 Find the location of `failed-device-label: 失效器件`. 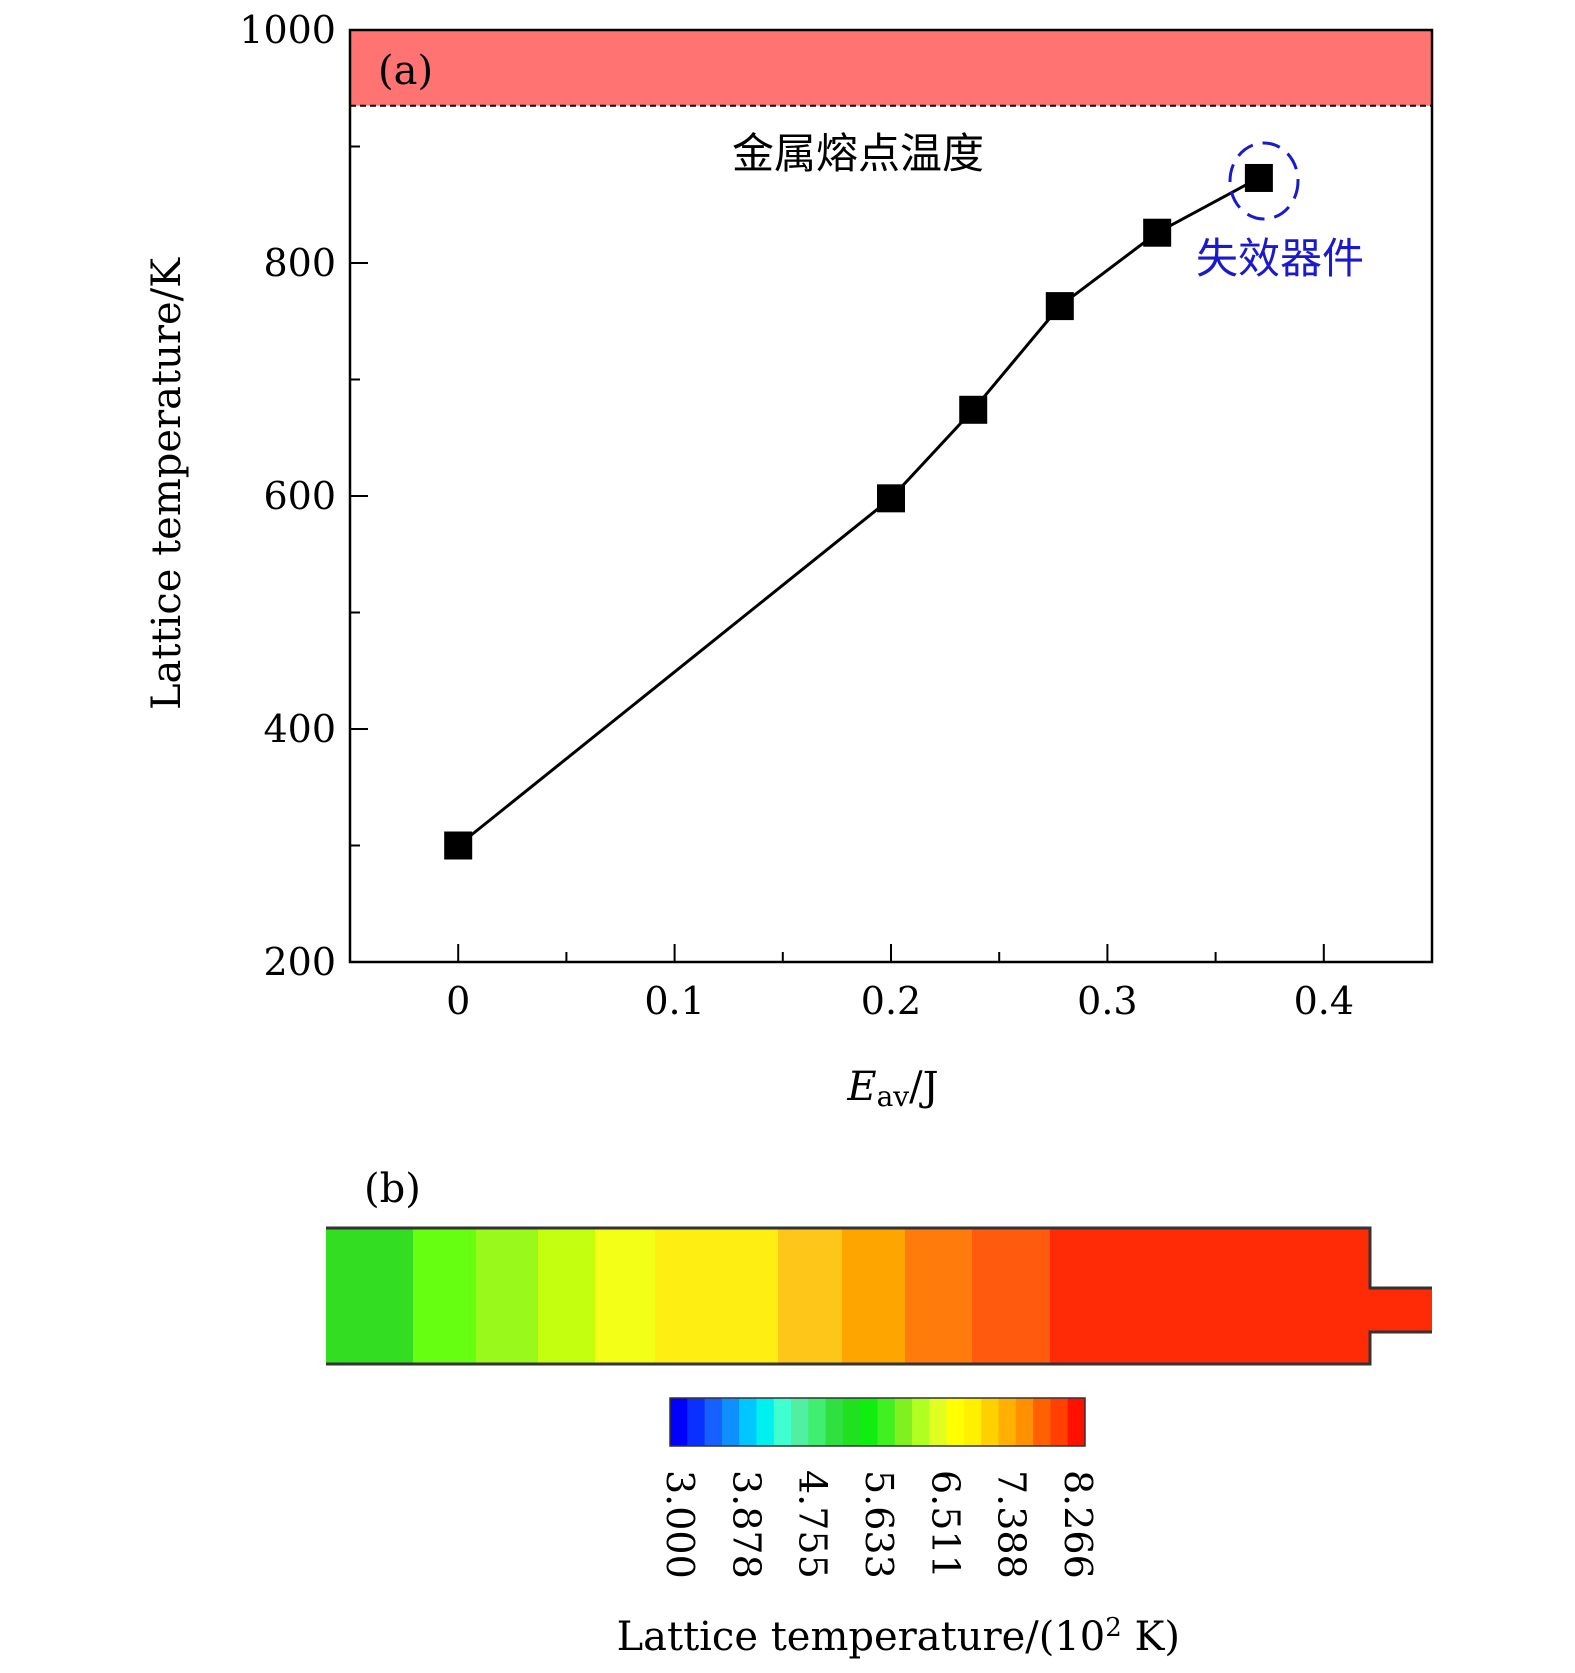

failed-device-label: 失效器件 is located at coordinates (1280, 258).